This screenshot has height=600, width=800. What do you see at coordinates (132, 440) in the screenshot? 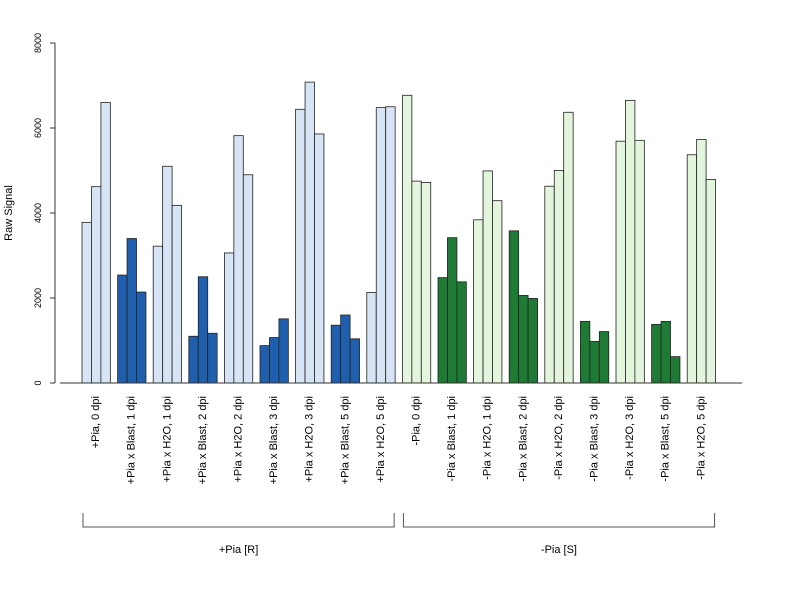
I see `category-label: +Pia x Blast, 1 dpi` at bounding box center [132, 440].